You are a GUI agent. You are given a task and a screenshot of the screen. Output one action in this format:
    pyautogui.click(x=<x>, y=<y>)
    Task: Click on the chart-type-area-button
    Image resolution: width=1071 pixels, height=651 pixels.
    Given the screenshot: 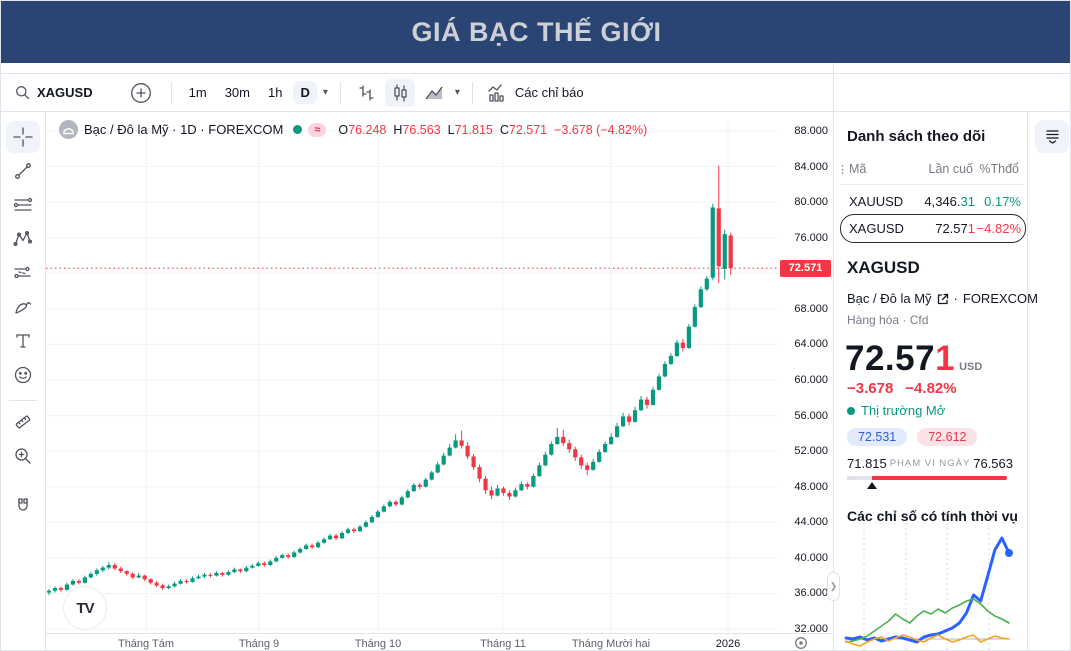 What is the action you would take?
    pyautogui.click(x=434, y=93)
    